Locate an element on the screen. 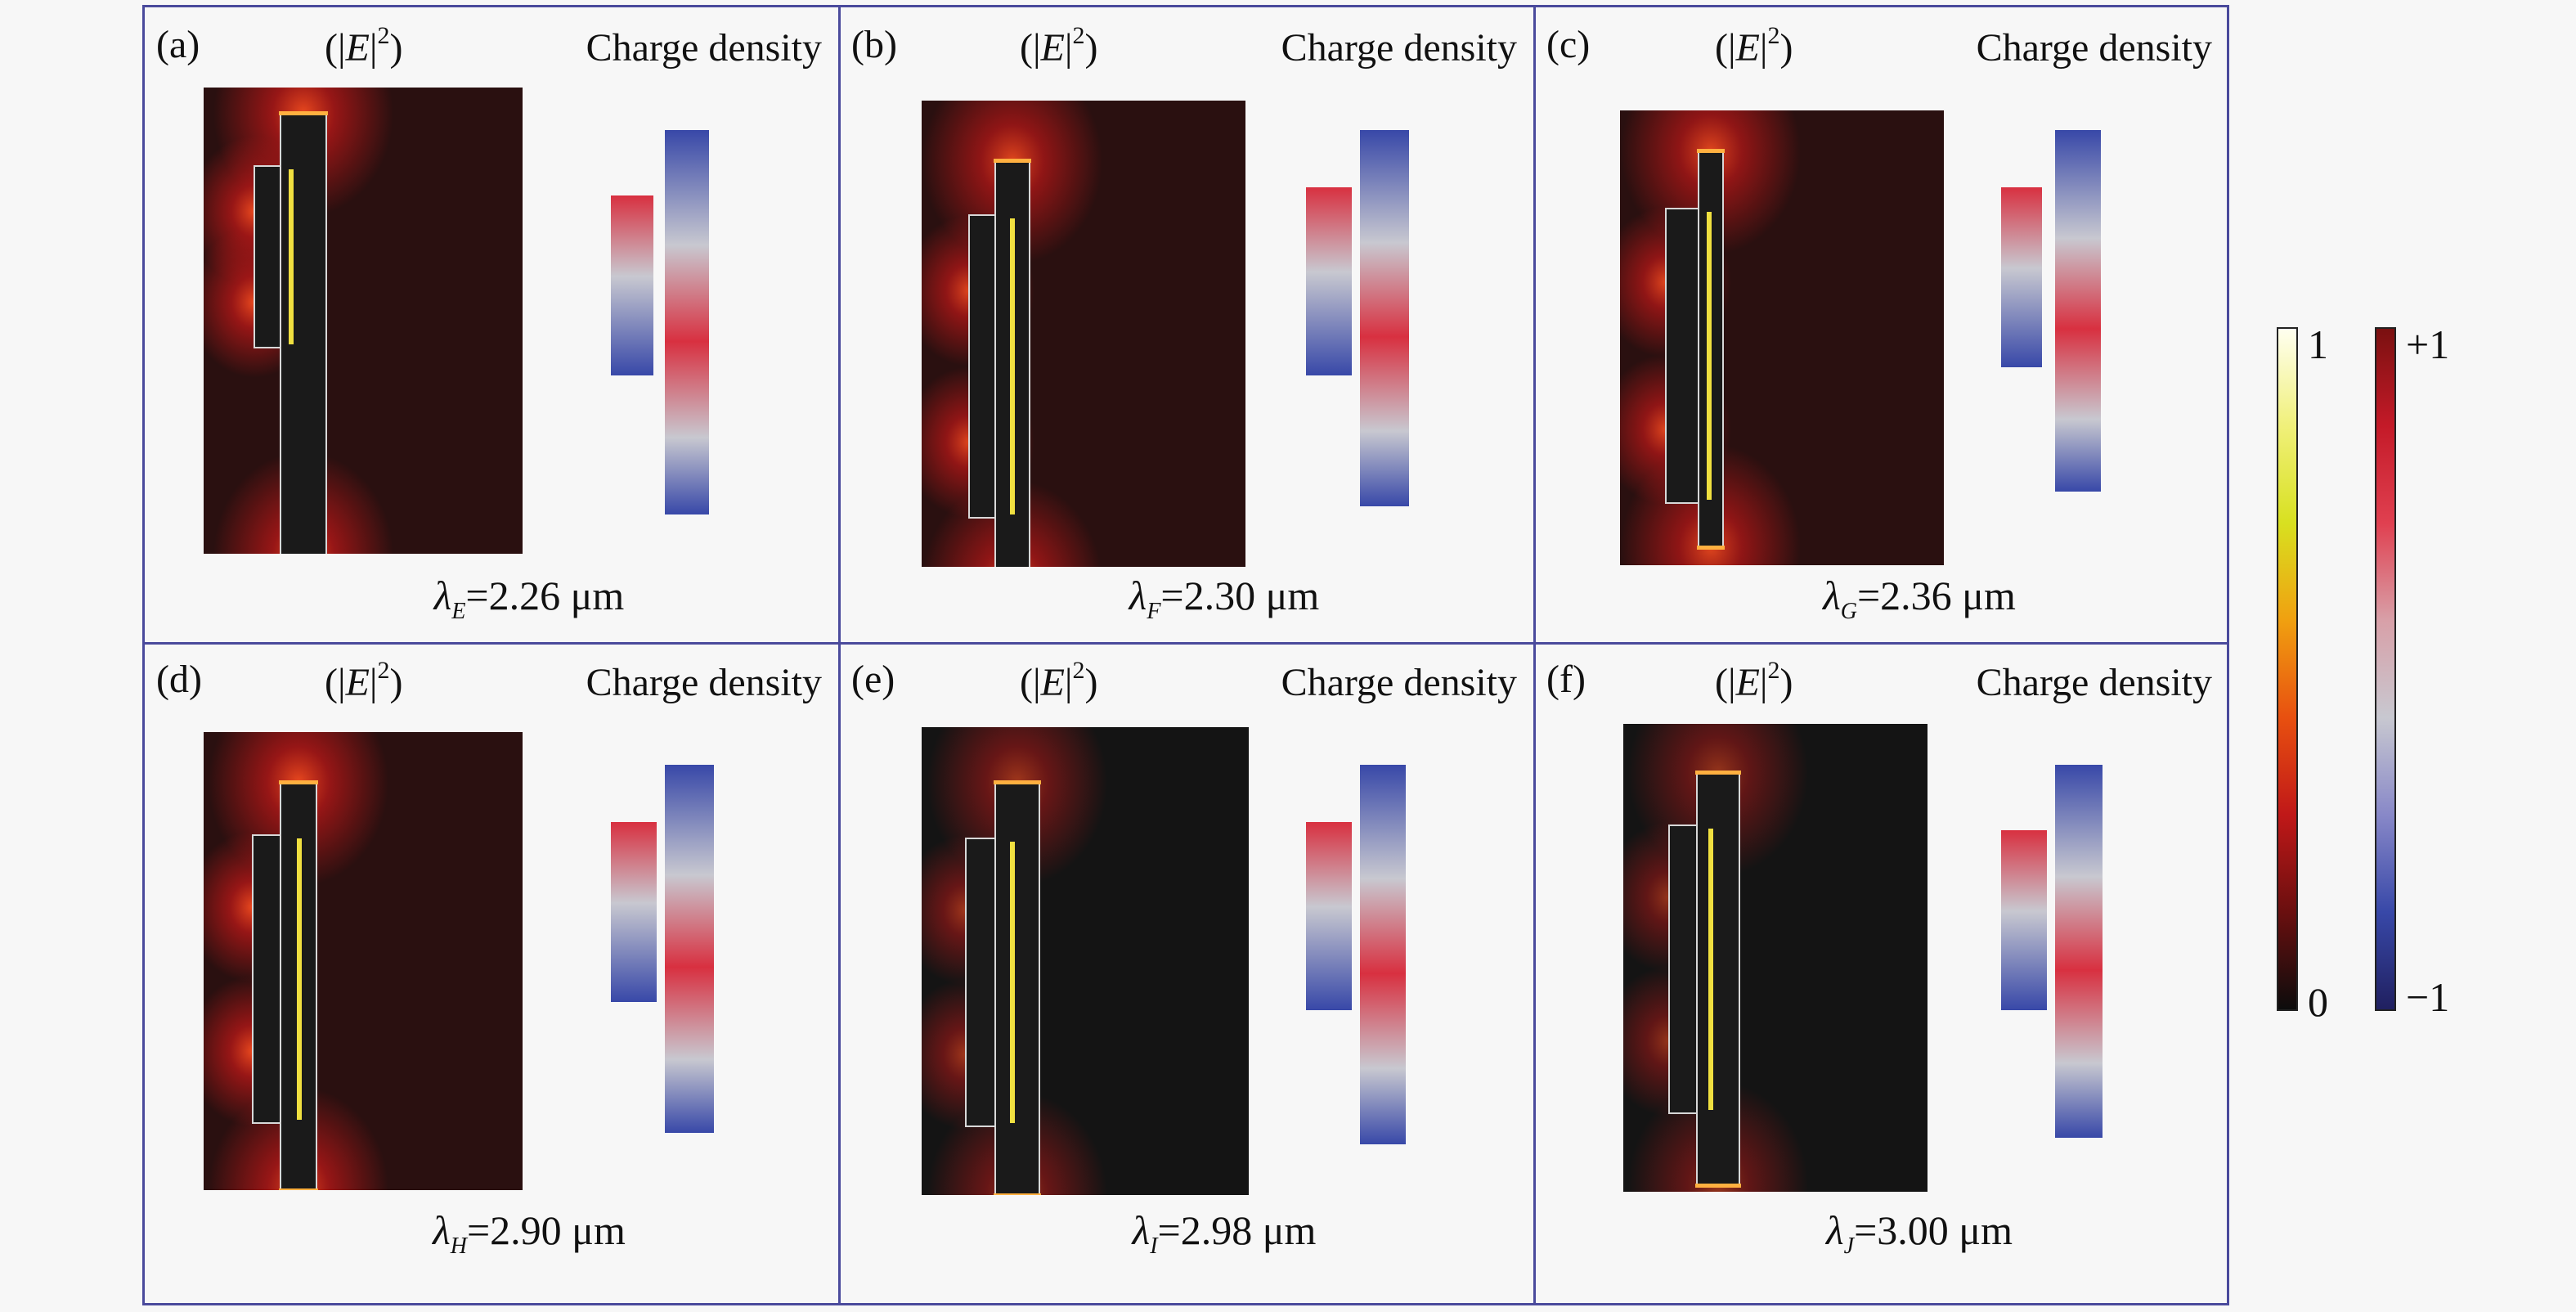 Image resolution: width=2576 pixels, height=1312 pixels. divider-horizontal is located at coordinates (1186, 644).